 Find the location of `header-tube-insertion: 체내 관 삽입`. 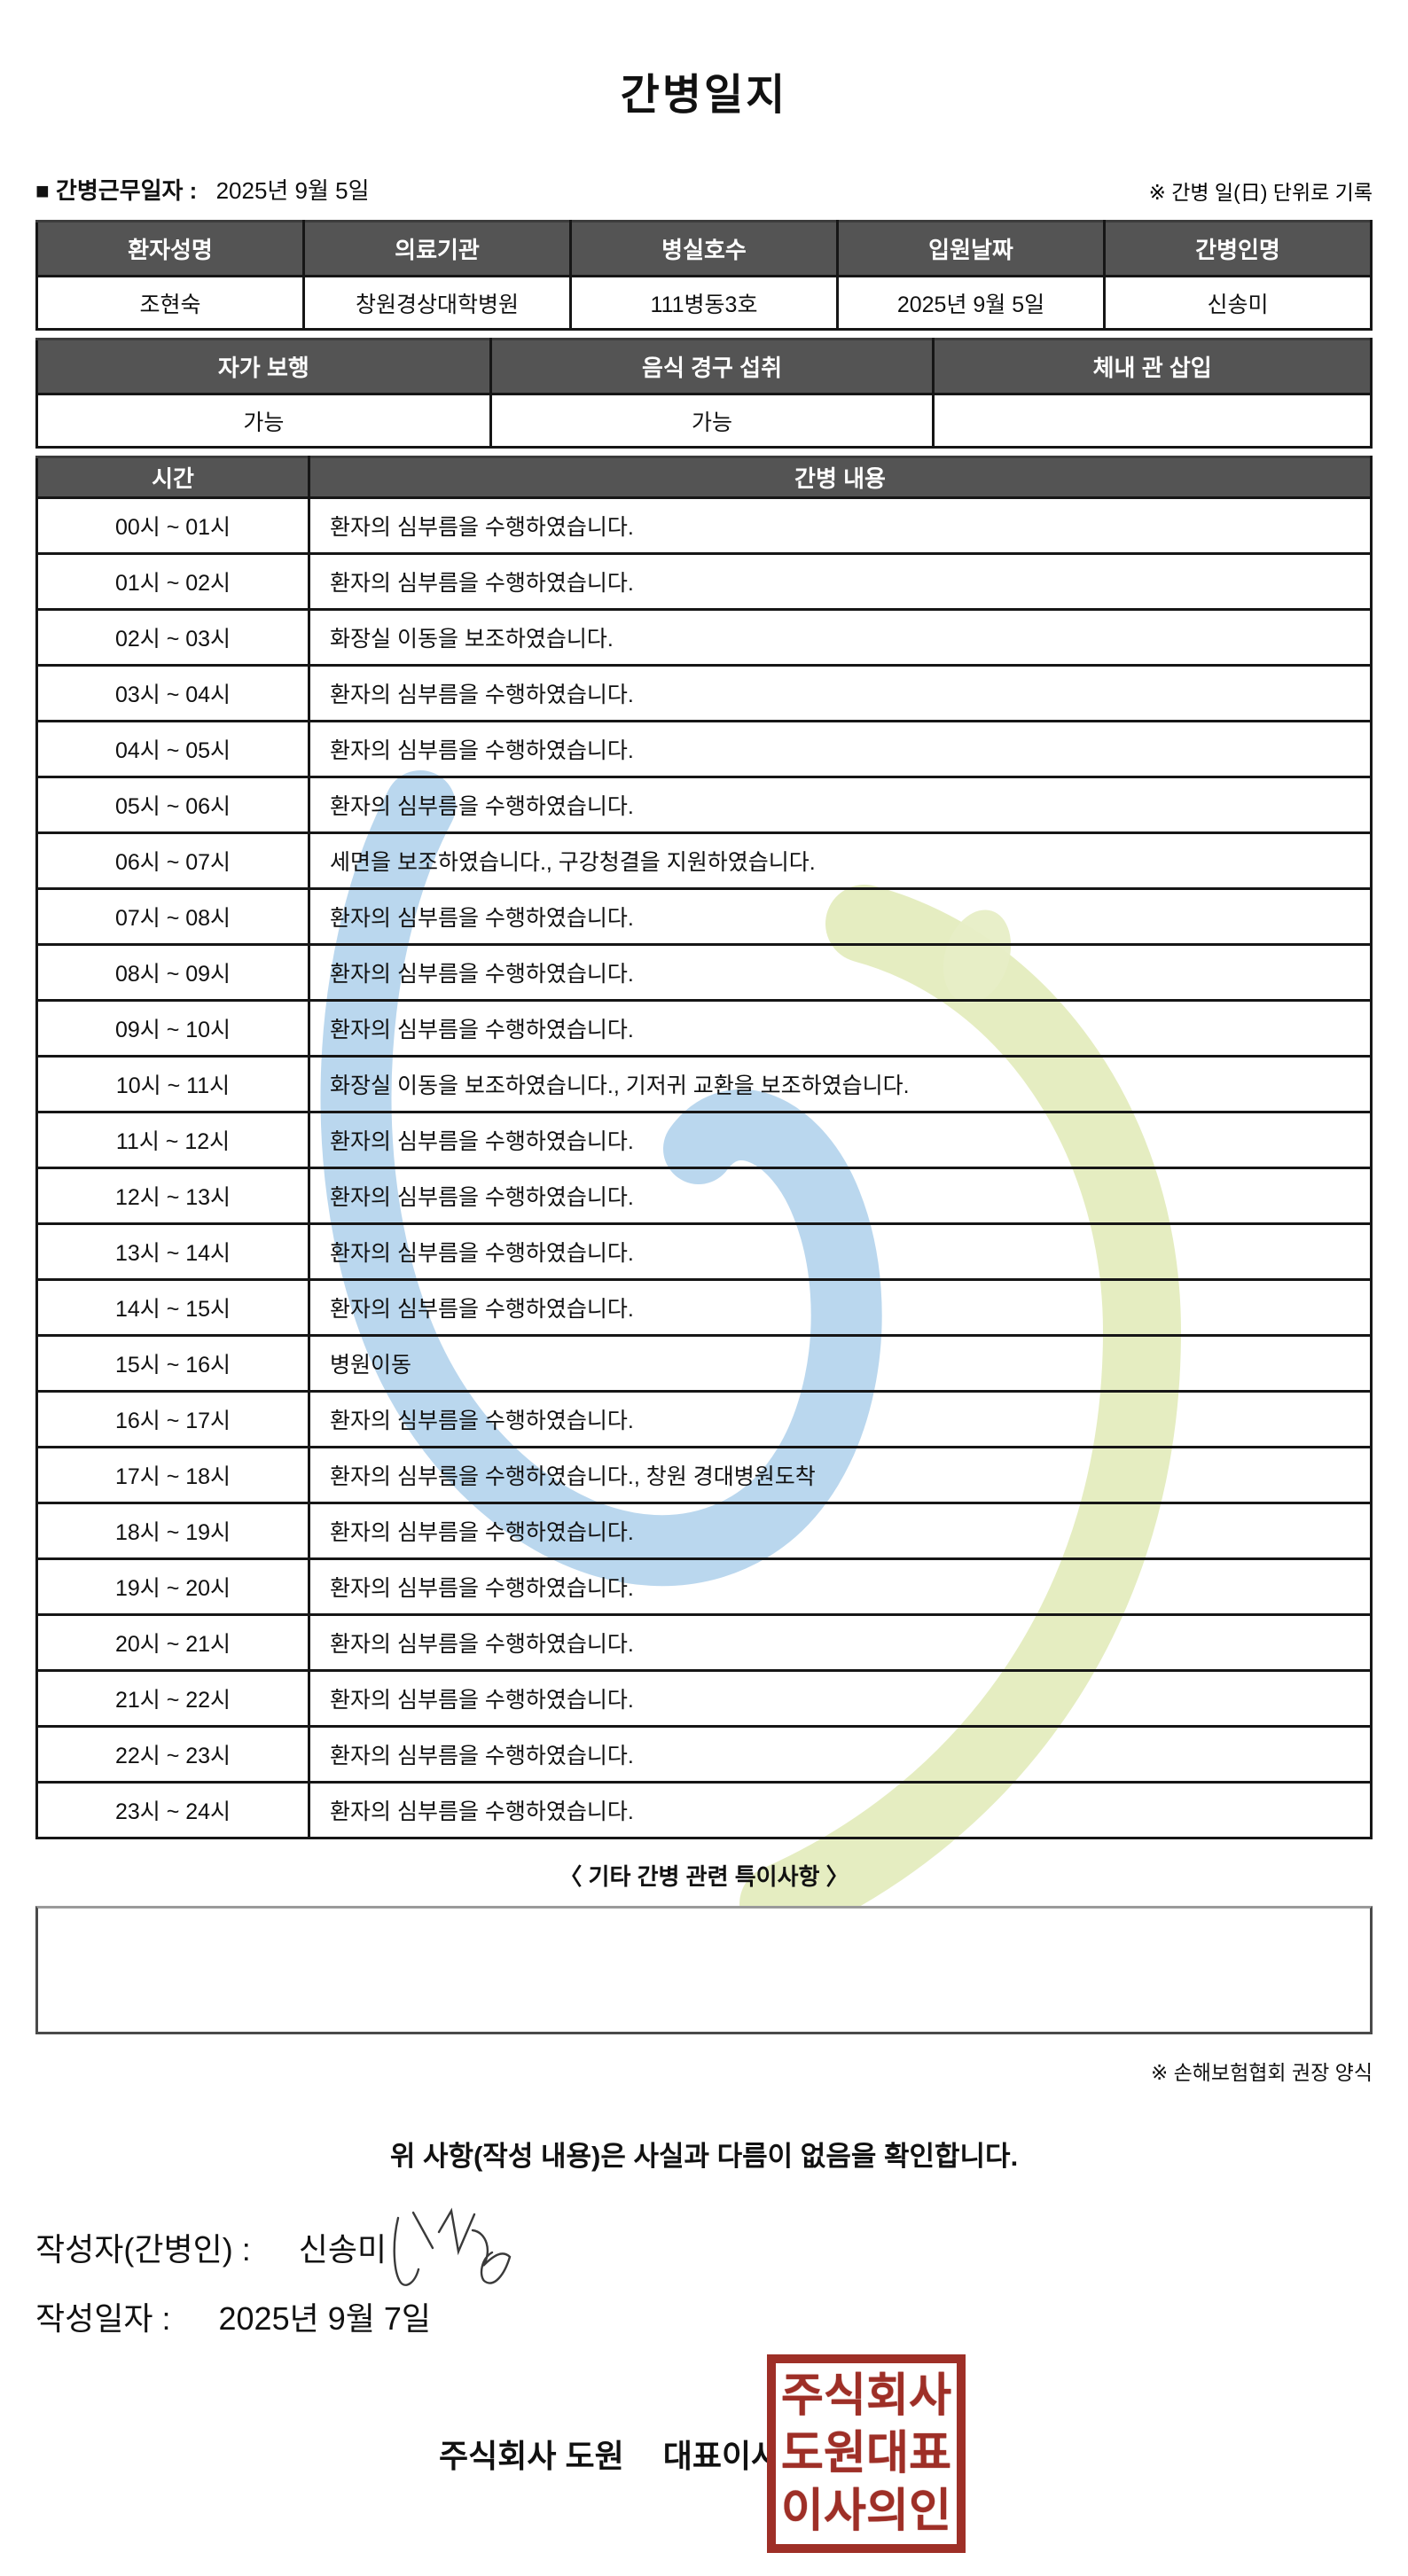

header-tube-insertion: 체내 관 삽입 is located at coordinates (1152, 366).